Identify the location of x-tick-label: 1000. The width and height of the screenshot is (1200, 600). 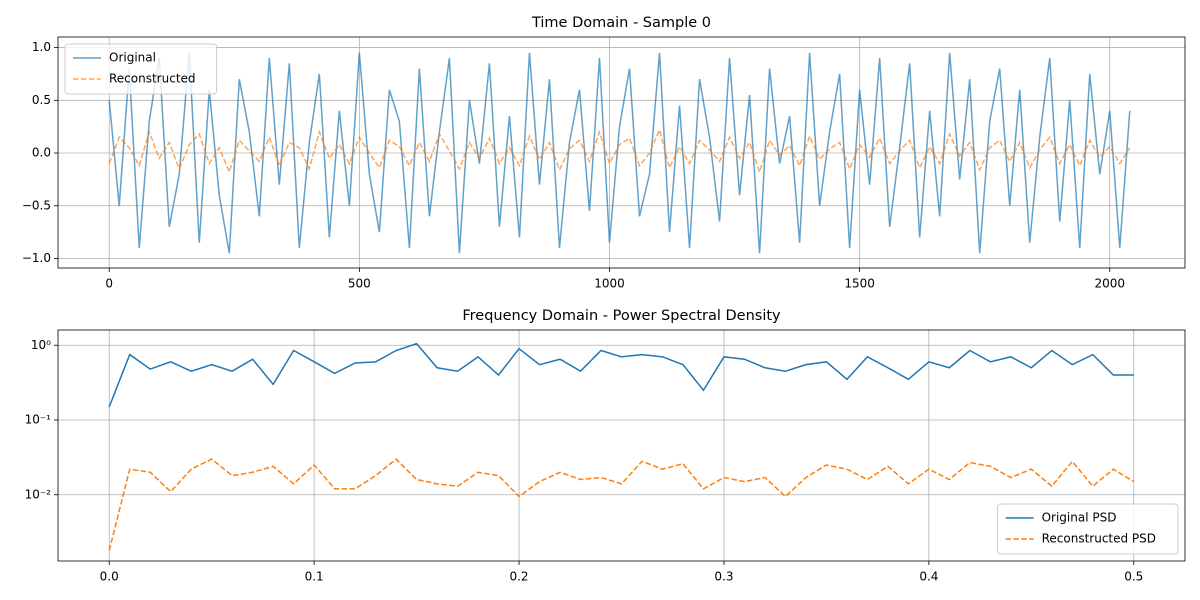
(609, 284).